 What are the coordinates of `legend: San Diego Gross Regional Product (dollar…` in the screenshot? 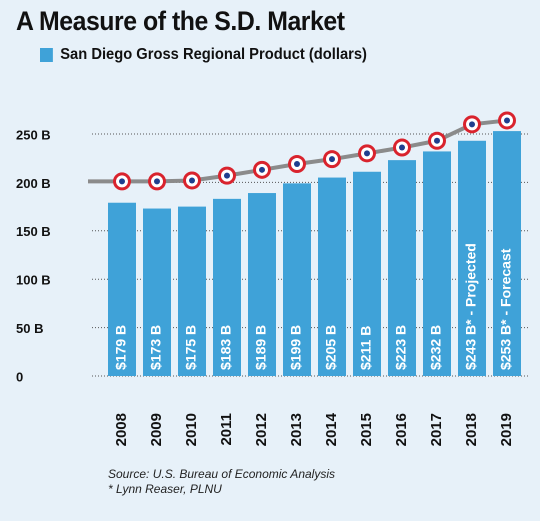 It's located at (203, 55).